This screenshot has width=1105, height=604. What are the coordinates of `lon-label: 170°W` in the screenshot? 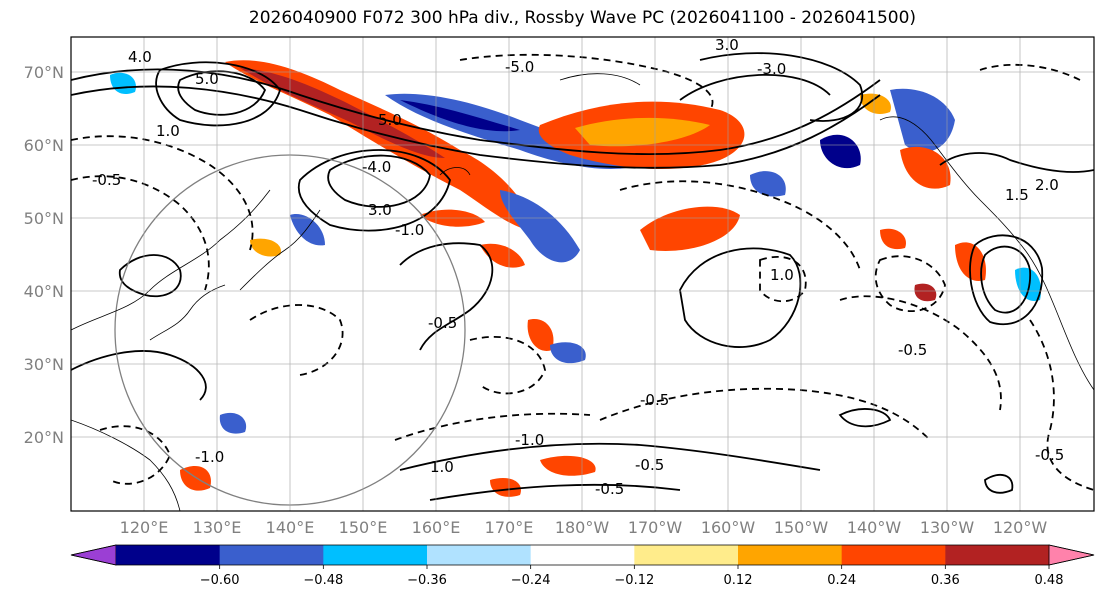 It's located at (655, 527).